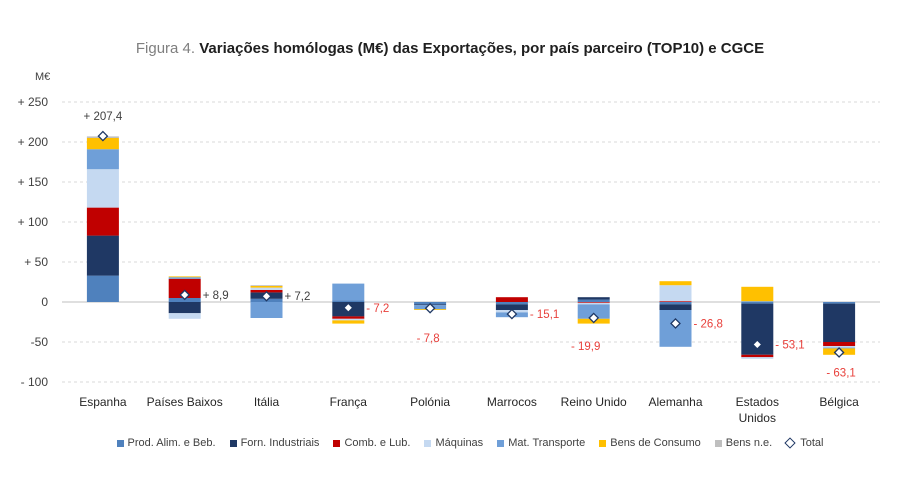 This screenshot has width=900, height=480. What do you see at coordinates (839, 402) in the screenshot?
I see `x-tick-label: Bélgica` at bounding box center [839, 402].